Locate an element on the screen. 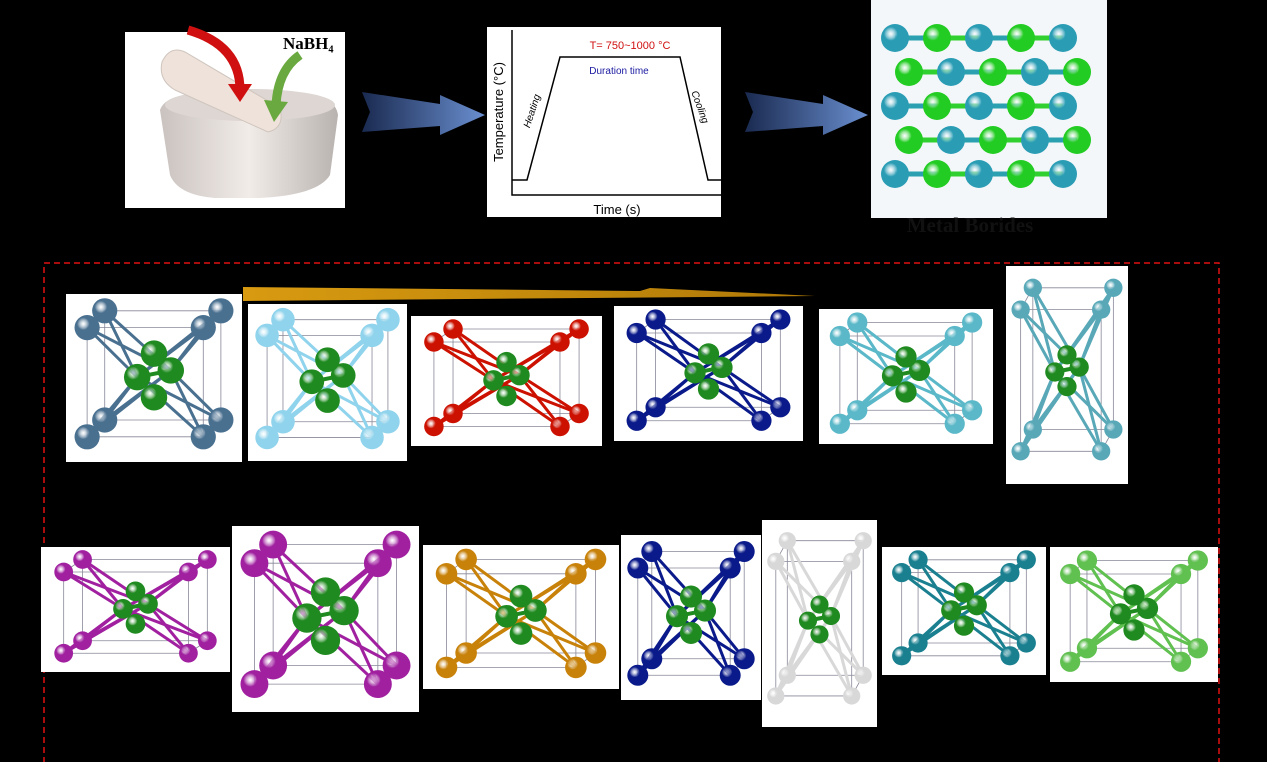 This screenshot has height=762, width=1267. product-label: Metal Borides is located at coordinates (970, 225).